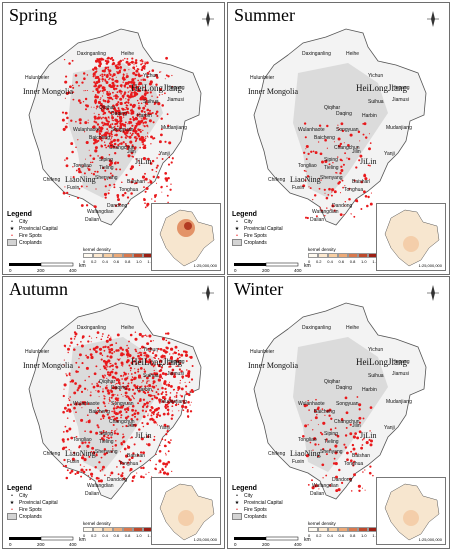 The width and height of the screenshot is (452, 550). What do you see at coordinates (91, 54) in the screenshot?
I see `city-label-daxinganling: Daxinganling` at bounding box center [91, 54].